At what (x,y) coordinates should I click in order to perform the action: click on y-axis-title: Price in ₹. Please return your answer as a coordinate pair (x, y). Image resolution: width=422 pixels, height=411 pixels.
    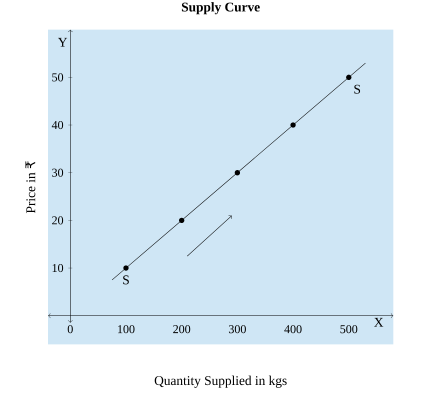
    Looking at the image, I should click on (30, 187).